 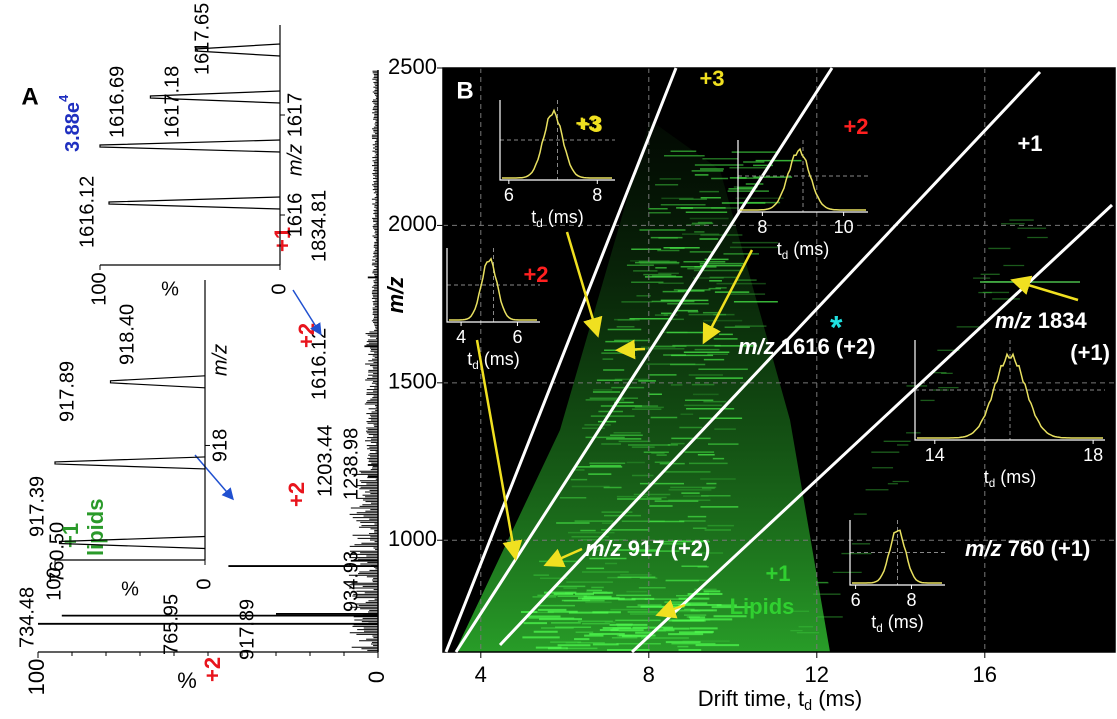 What do you see at coordinates (202, 39) in the screenshot?
I see `peak-label: 1617.65` at bounding box center [202, 39].